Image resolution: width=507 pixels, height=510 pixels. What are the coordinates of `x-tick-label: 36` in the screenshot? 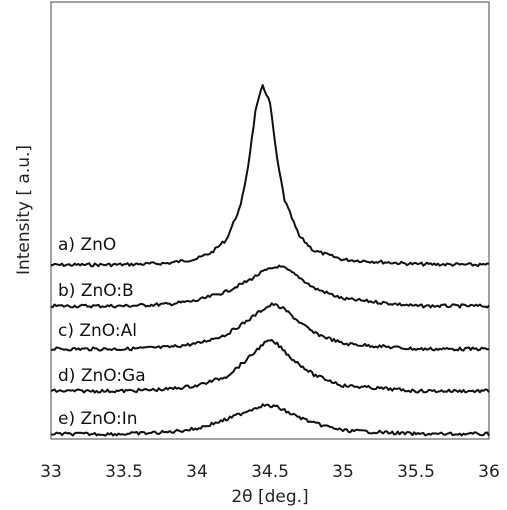 It's located at (489, 472).